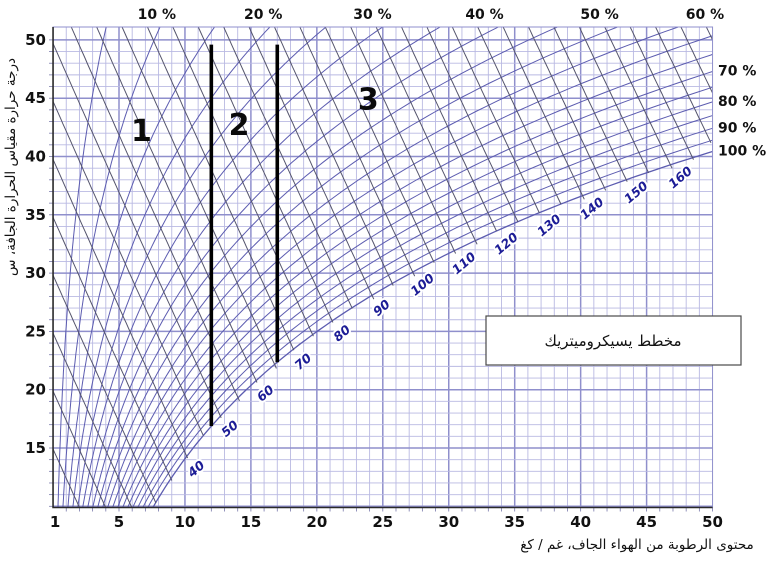 The image size is (768, 567). Describe the element at coordinates (341, 333) in the screenshot. I see `enthalpy-label-80: 80` at that location.